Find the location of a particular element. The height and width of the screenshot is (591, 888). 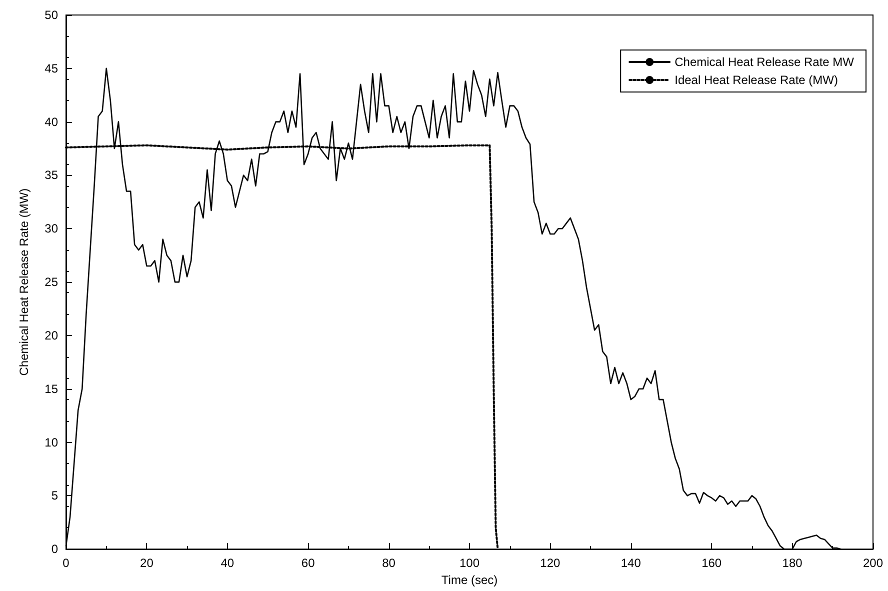

x-tick-label: 0 is located at coordinates (66, 563).